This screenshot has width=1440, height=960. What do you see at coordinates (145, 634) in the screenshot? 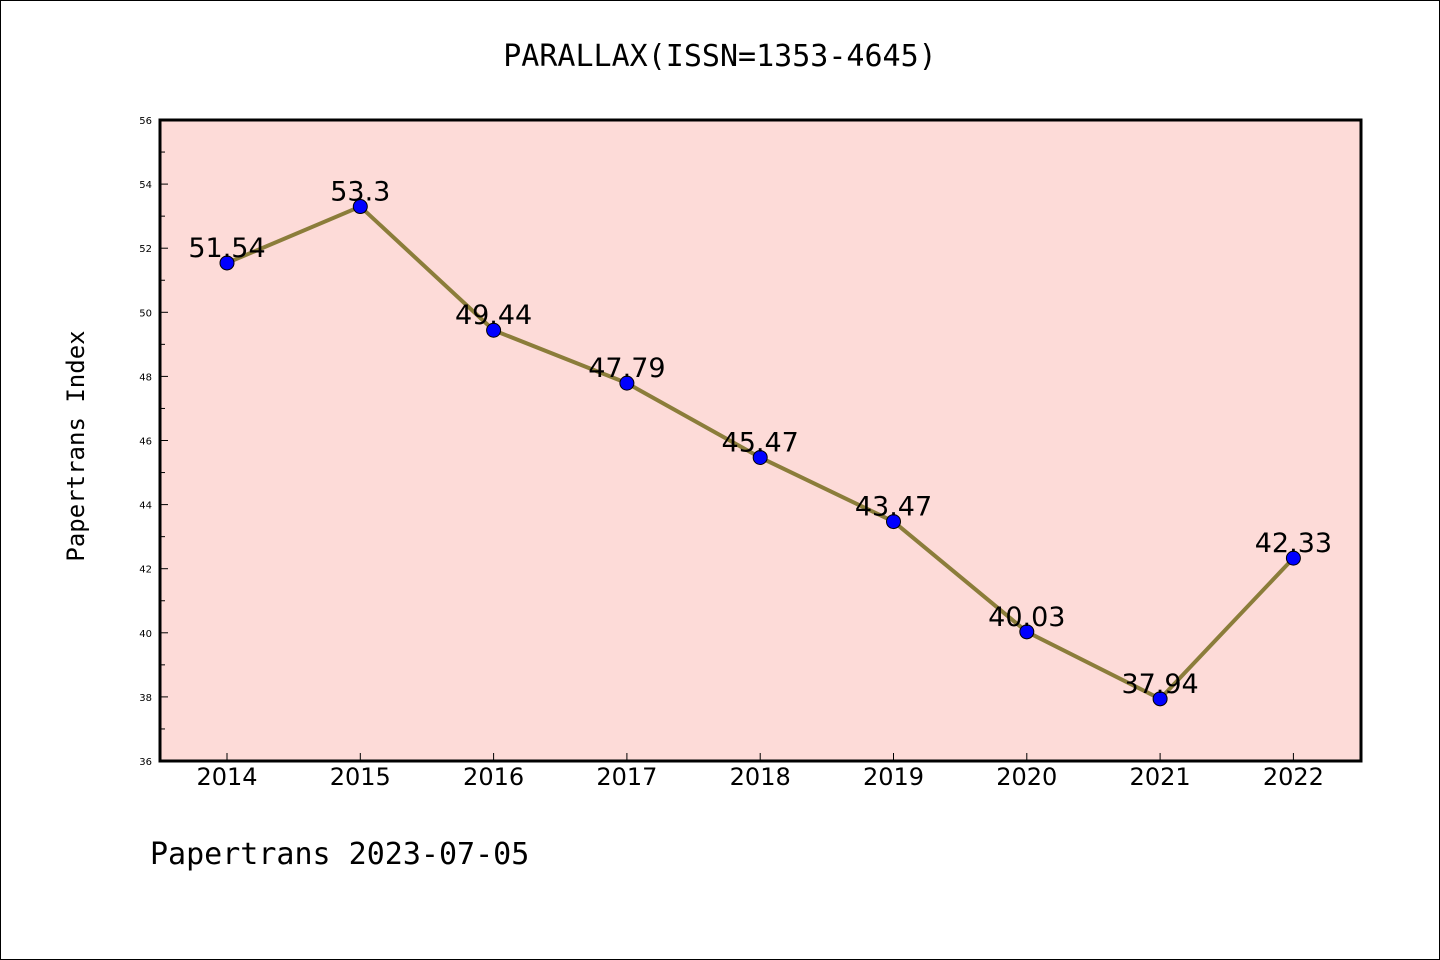
I see `y-tick-label: 40` at bounding box center [145, 634].